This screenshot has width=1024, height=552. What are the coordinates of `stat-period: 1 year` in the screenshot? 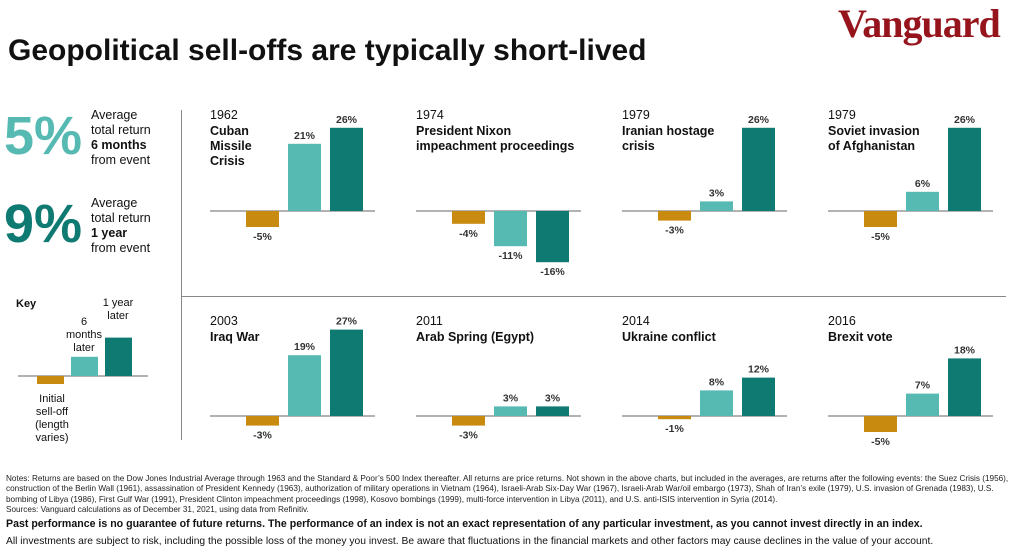 It's located at (109, 233).